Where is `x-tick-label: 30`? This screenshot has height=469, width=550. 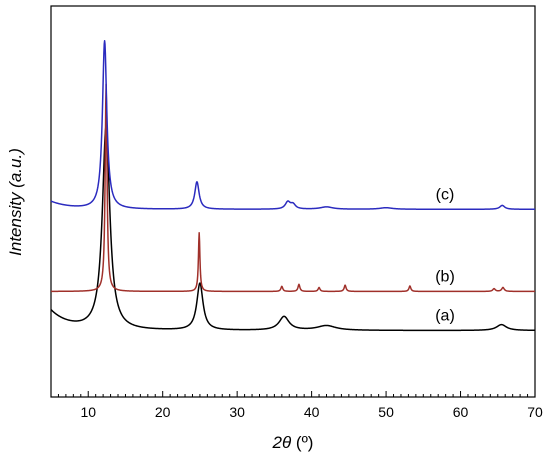 x-tick-label: 30 is located at coordinates (237, 412).